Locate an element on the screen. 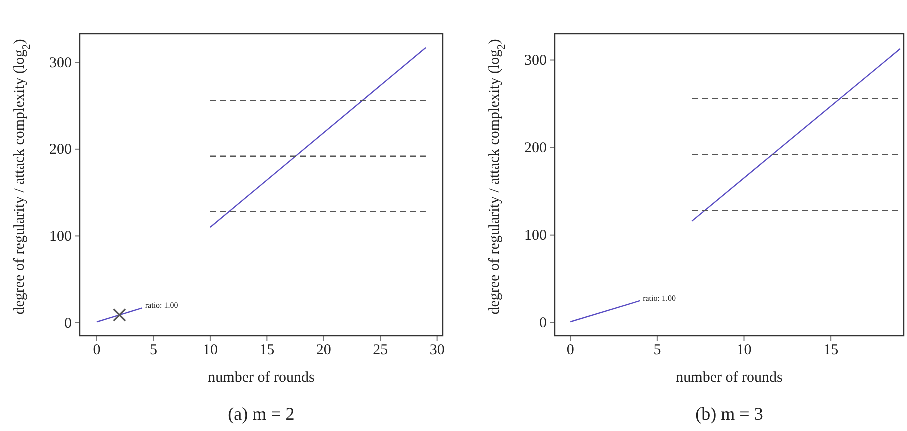 The height and width of the screenshot is (431, 907). text: (a) m = 2 is located at coordinates (261, 414).